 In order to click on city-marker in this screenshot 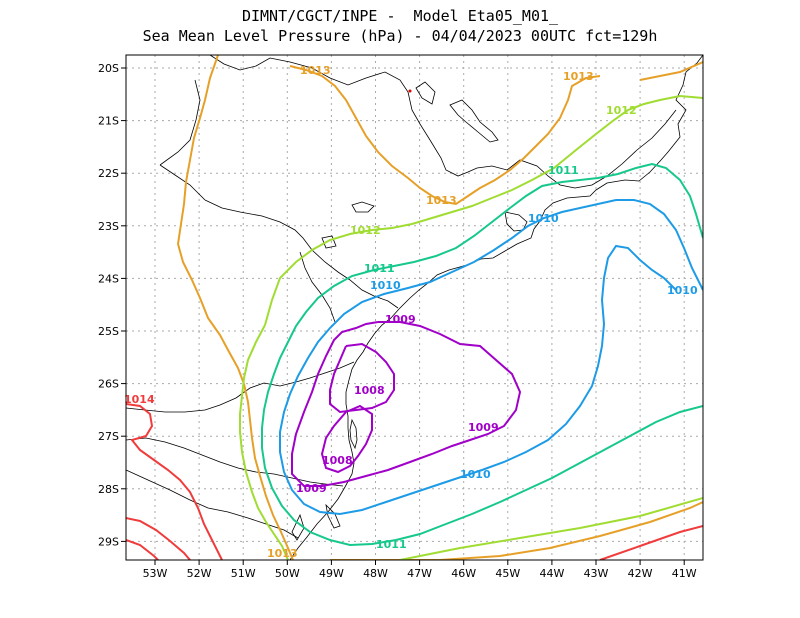, I will do `click(410, 91)`.